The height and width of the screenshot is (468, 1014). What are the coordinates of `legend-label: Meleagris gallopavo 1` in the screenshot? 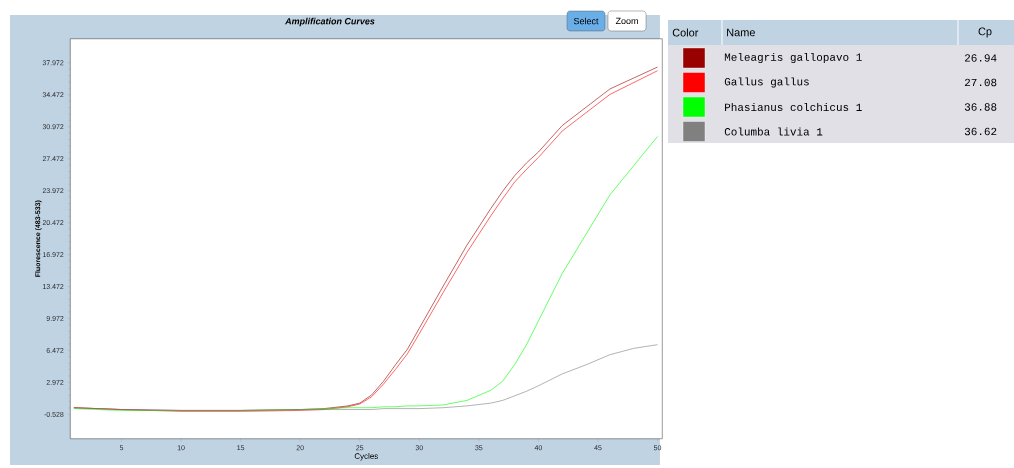 It's located at (793, 58).